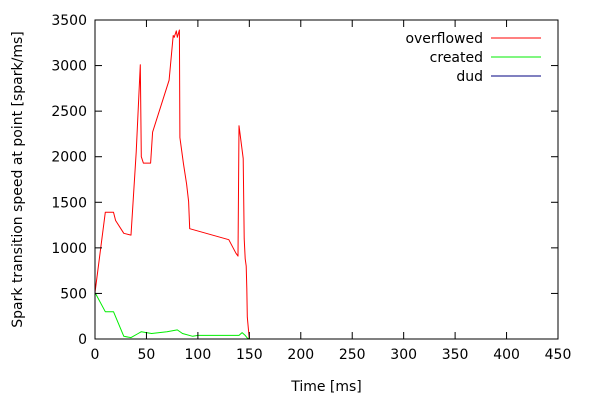  Describe the element at coordinates (69, 21) in the screenshot. I see `y-tick-label: 3500` at that location.